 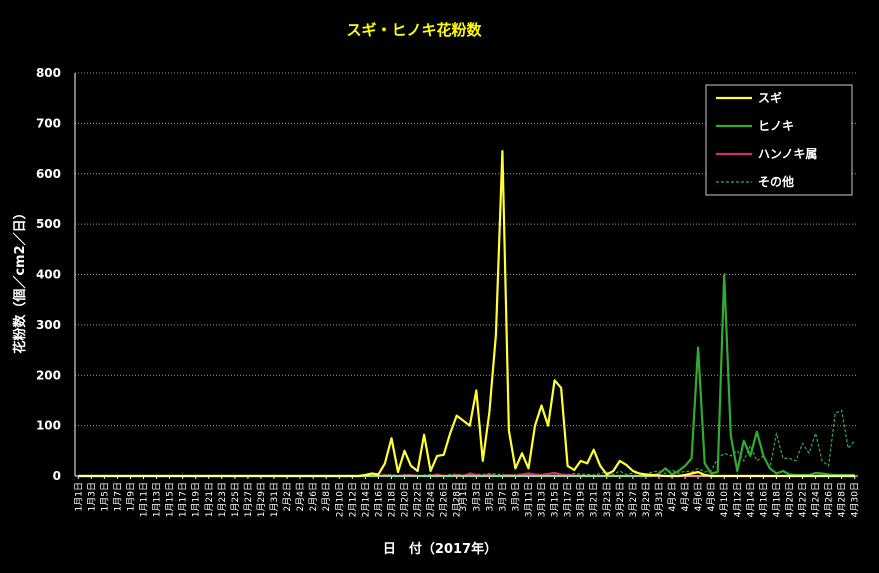 What do you see at coordinates (104, 496) in the screenshot?
I see `x-tick-label: 1月5日` at bounding box center [104, 496].